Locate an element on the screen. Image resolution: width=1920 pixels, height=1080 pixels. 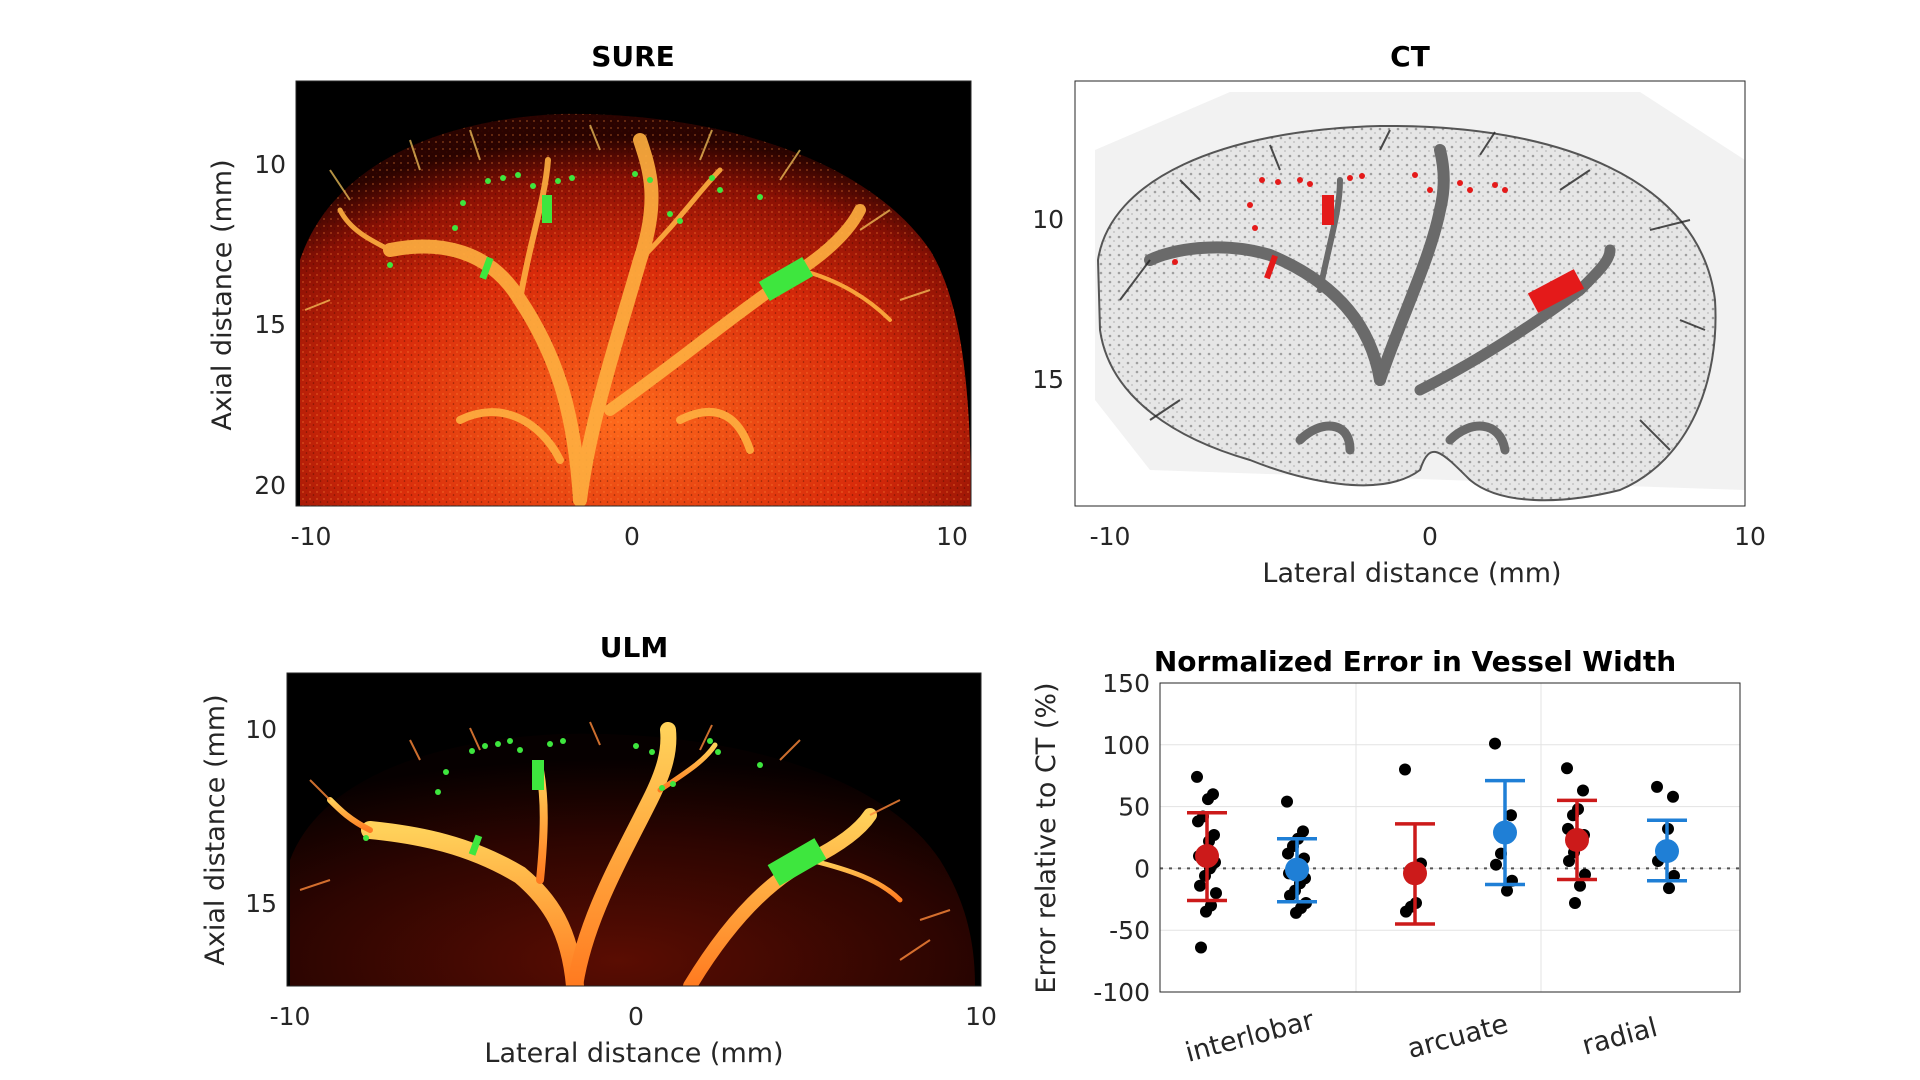
chart-ytick-label: -50 is located at coordinates (1129, 930).